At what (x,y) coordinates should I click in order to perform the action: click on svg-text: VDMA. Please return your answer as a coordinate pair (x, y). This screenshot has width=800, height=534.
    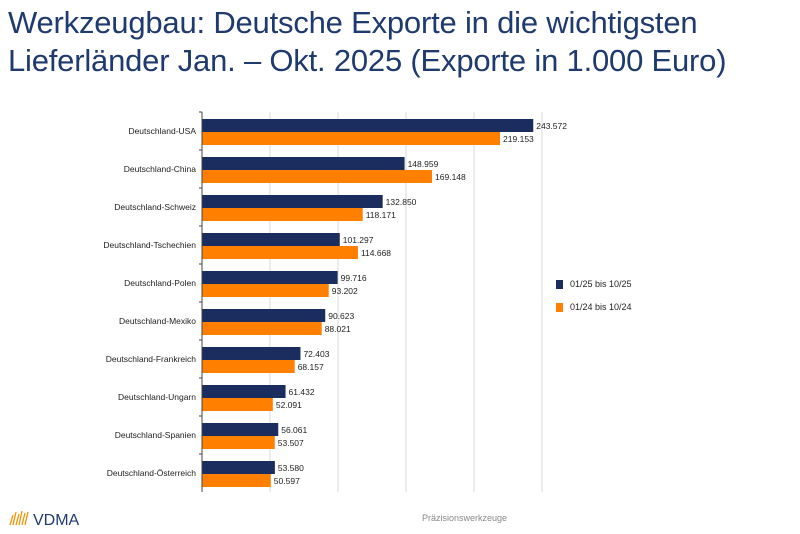
    Looking at the image, I should click on (56, 520).